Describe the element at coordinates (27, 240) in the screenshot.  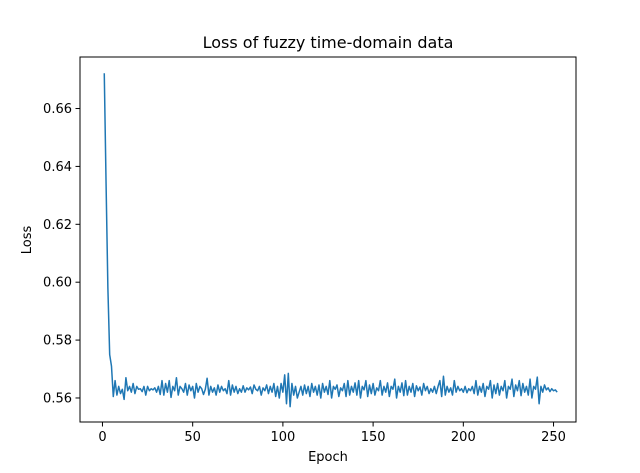
I see `y-axis-label: Loss` at that location.